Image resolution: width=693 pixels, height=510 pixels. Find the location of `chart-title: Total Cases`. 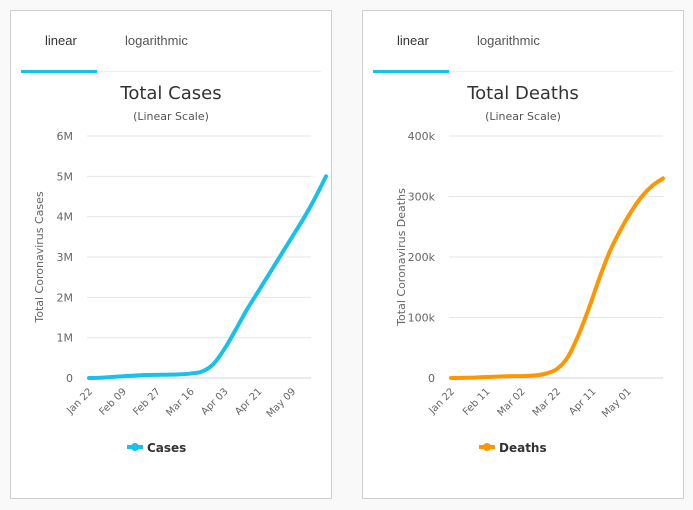

chart-title: Total Cases is located at coordinates (170, 93).